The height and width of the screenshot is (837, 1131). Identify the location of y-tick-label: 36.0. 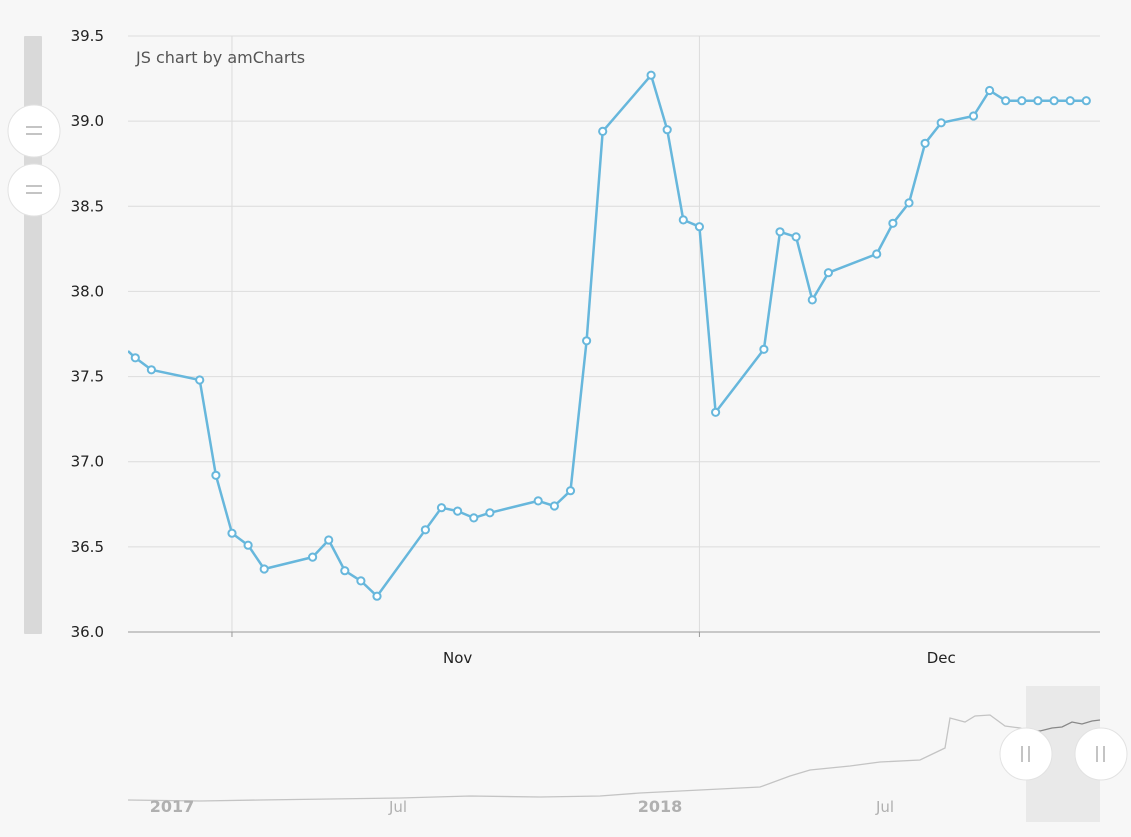
(87, 632).